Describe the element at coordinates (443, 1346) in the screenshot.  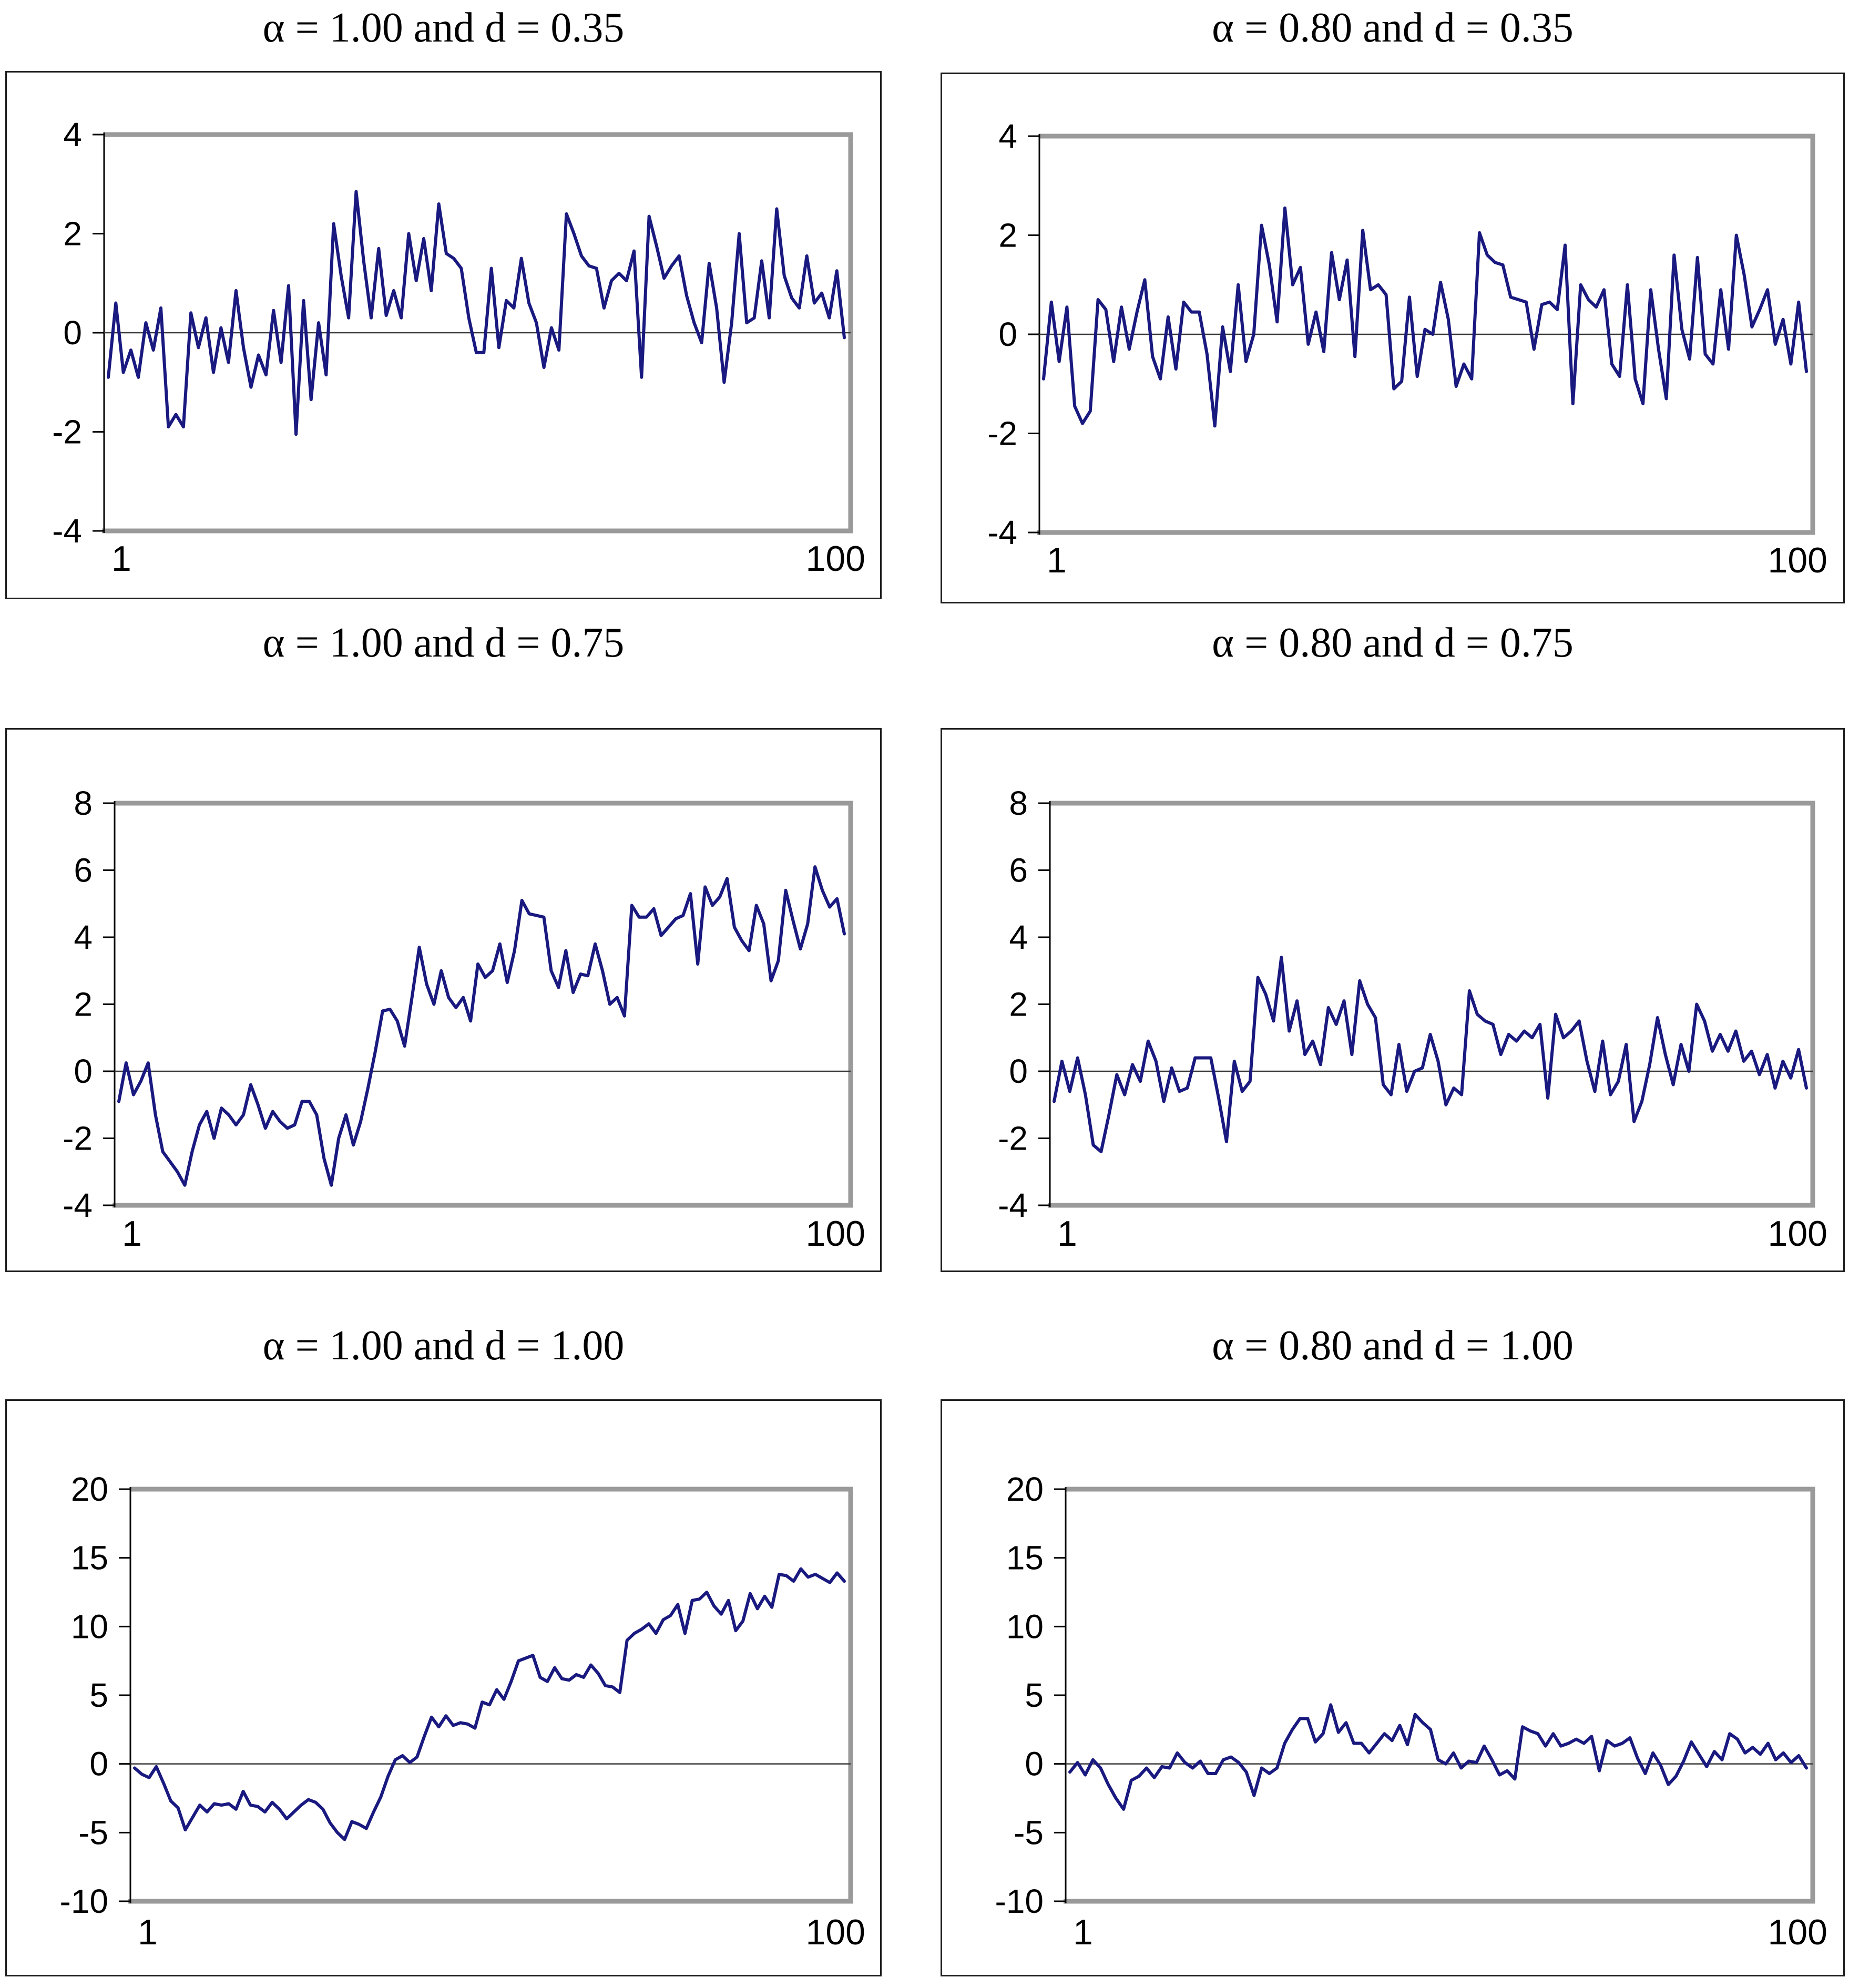
I see `chart-title: α = 1.00 and d = 1.00` at that location.